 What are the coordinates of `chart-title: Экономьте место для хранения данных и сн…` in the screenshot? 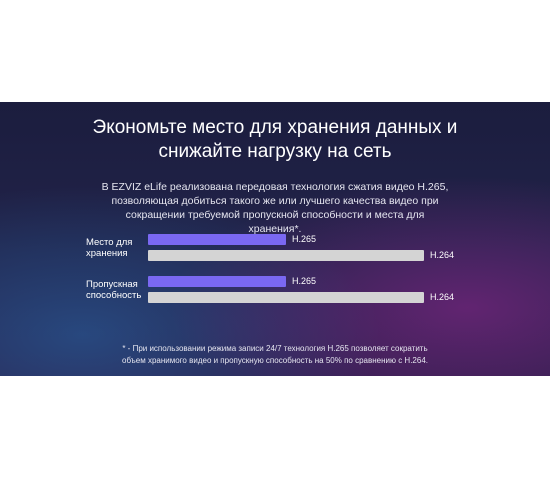 It's located at (275, 139).